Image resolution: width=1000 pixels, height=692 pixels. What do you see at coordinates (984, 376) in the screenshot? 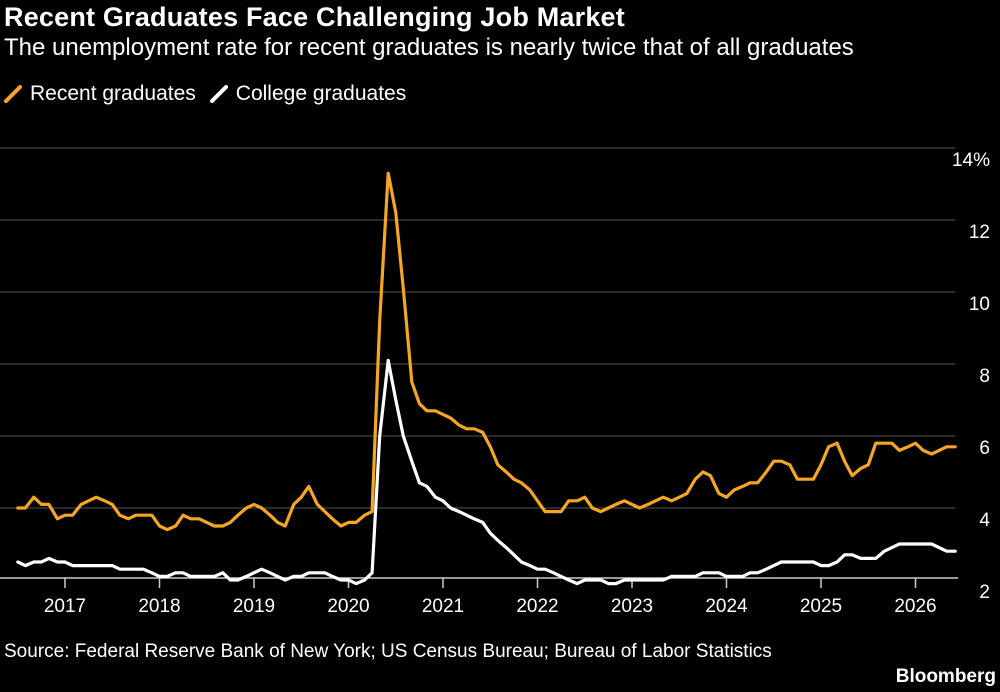
I see `y-tick-label-8: 8` at bounding box center [984, 376].